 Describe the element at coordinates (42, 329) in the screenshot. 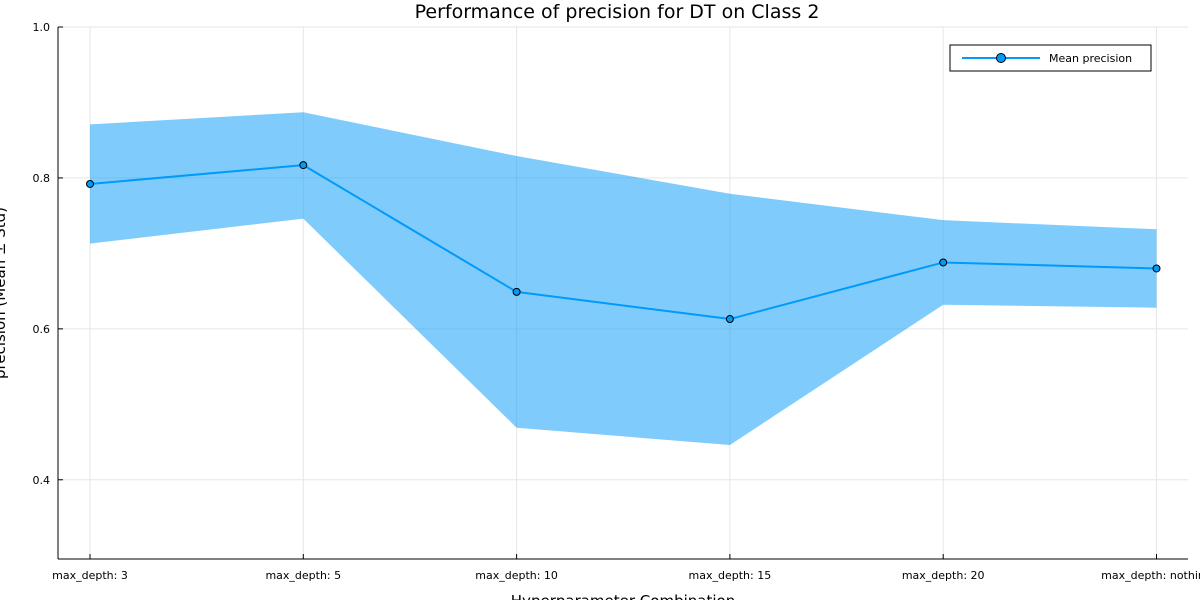

I see `y-tick-label: 0.6` at that location.